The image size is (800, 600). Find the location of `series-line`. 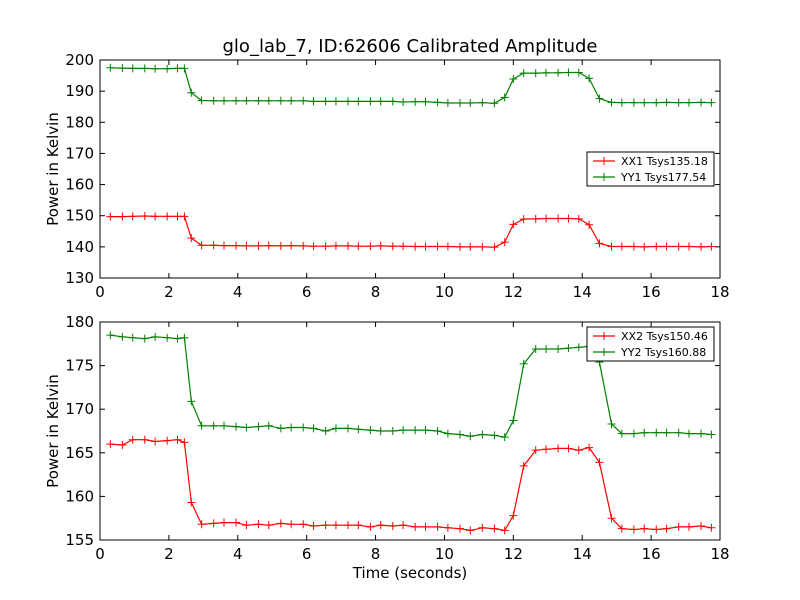

series-line is located at coordinates (411, 85).